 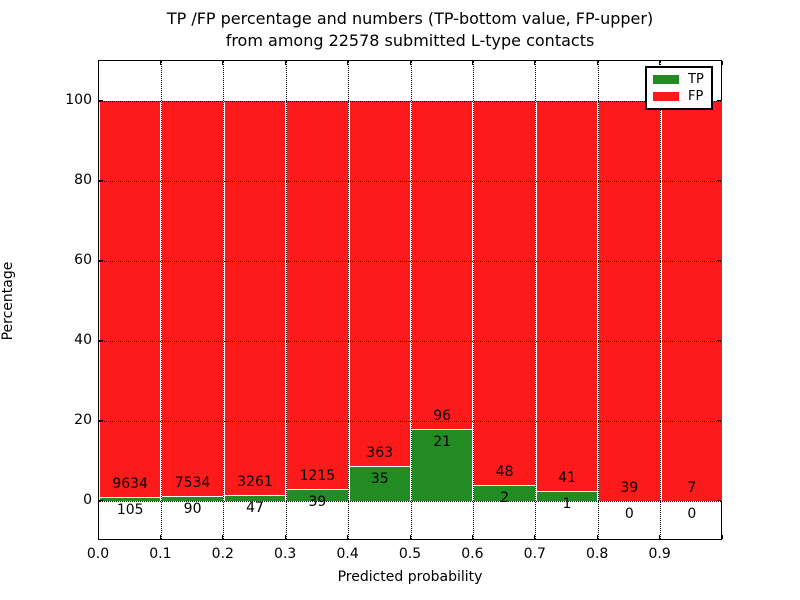 I want to click on x-tick-label: 0.1, so click(x=160, y=554).